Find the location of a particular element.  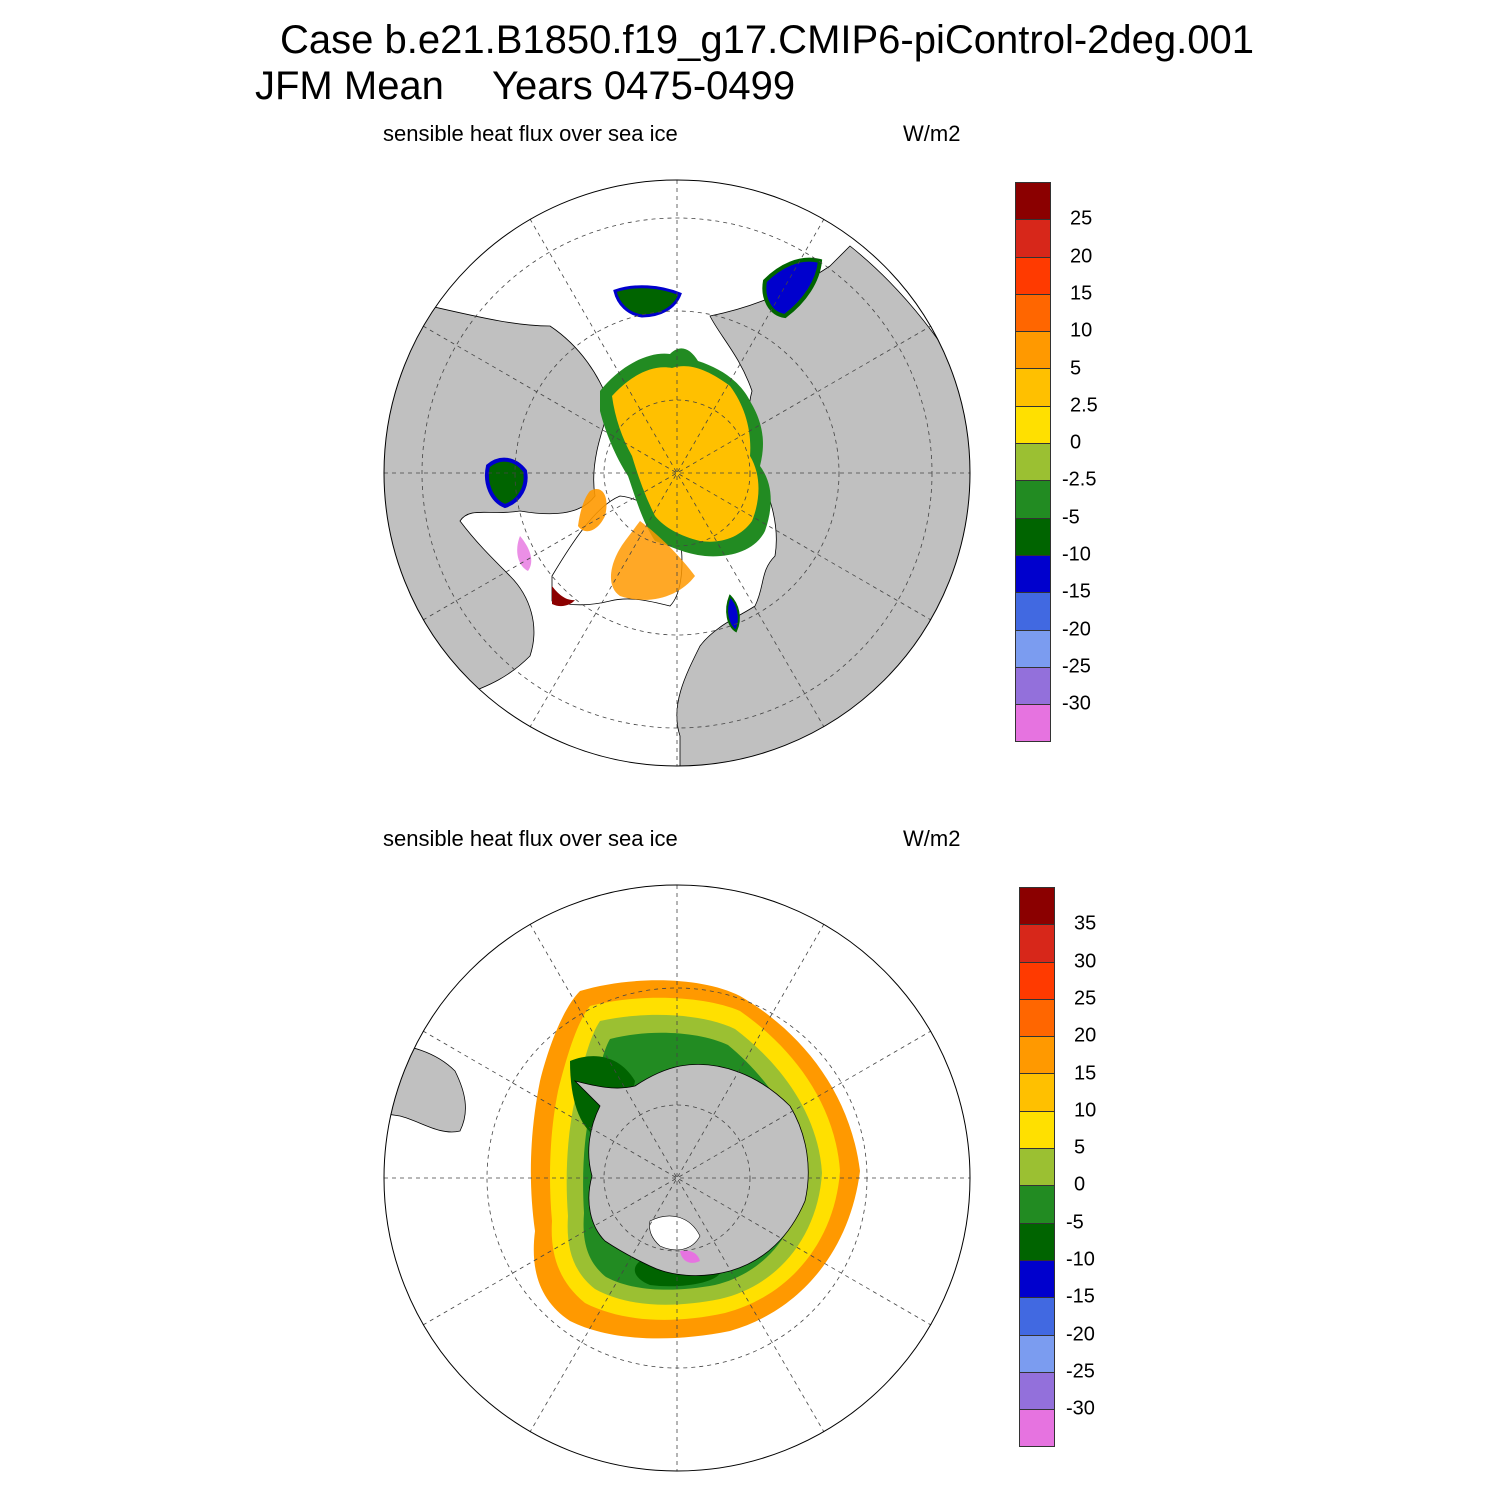

south-panel-label: sensible heat flux over sea ice is located at coordinates (530, 838).